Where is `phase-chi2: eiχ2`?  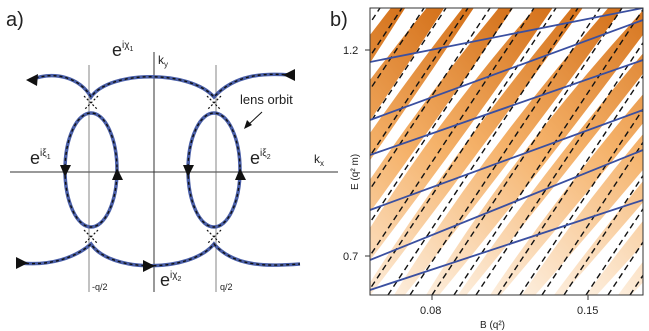
phase-chi2: eiχ2 is located at coordinates (171, 280).